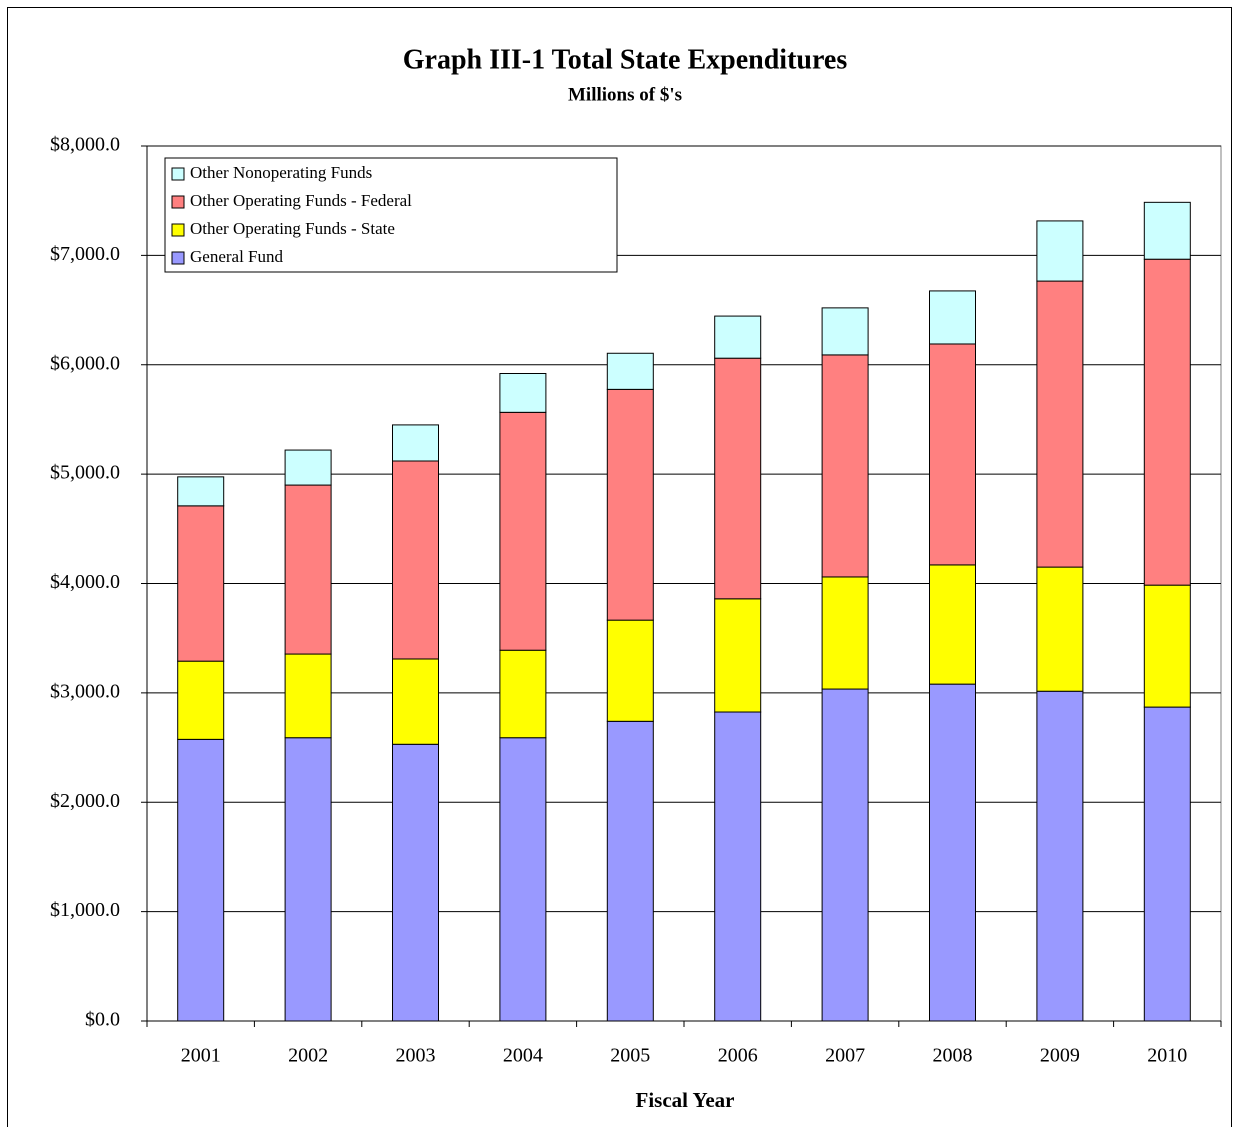 The image size is (1238, 1127). What do you see at coordinates (1167, 1056) in the screenshot?
I see `x-tick-label: 2010` at bounding box center [1167, 1056].